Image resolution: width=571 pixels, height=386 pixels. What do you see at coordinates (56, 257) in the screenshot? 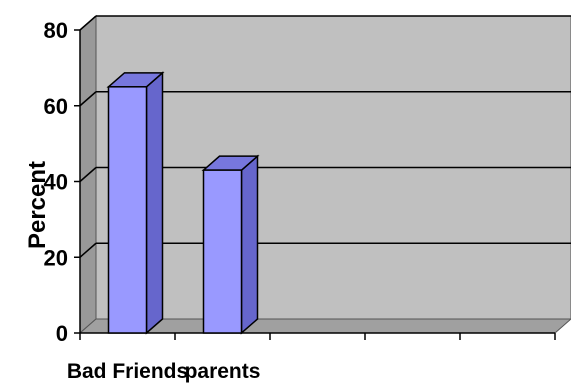
I see `y-tick-label: 20` at bounding box center [56, 257].